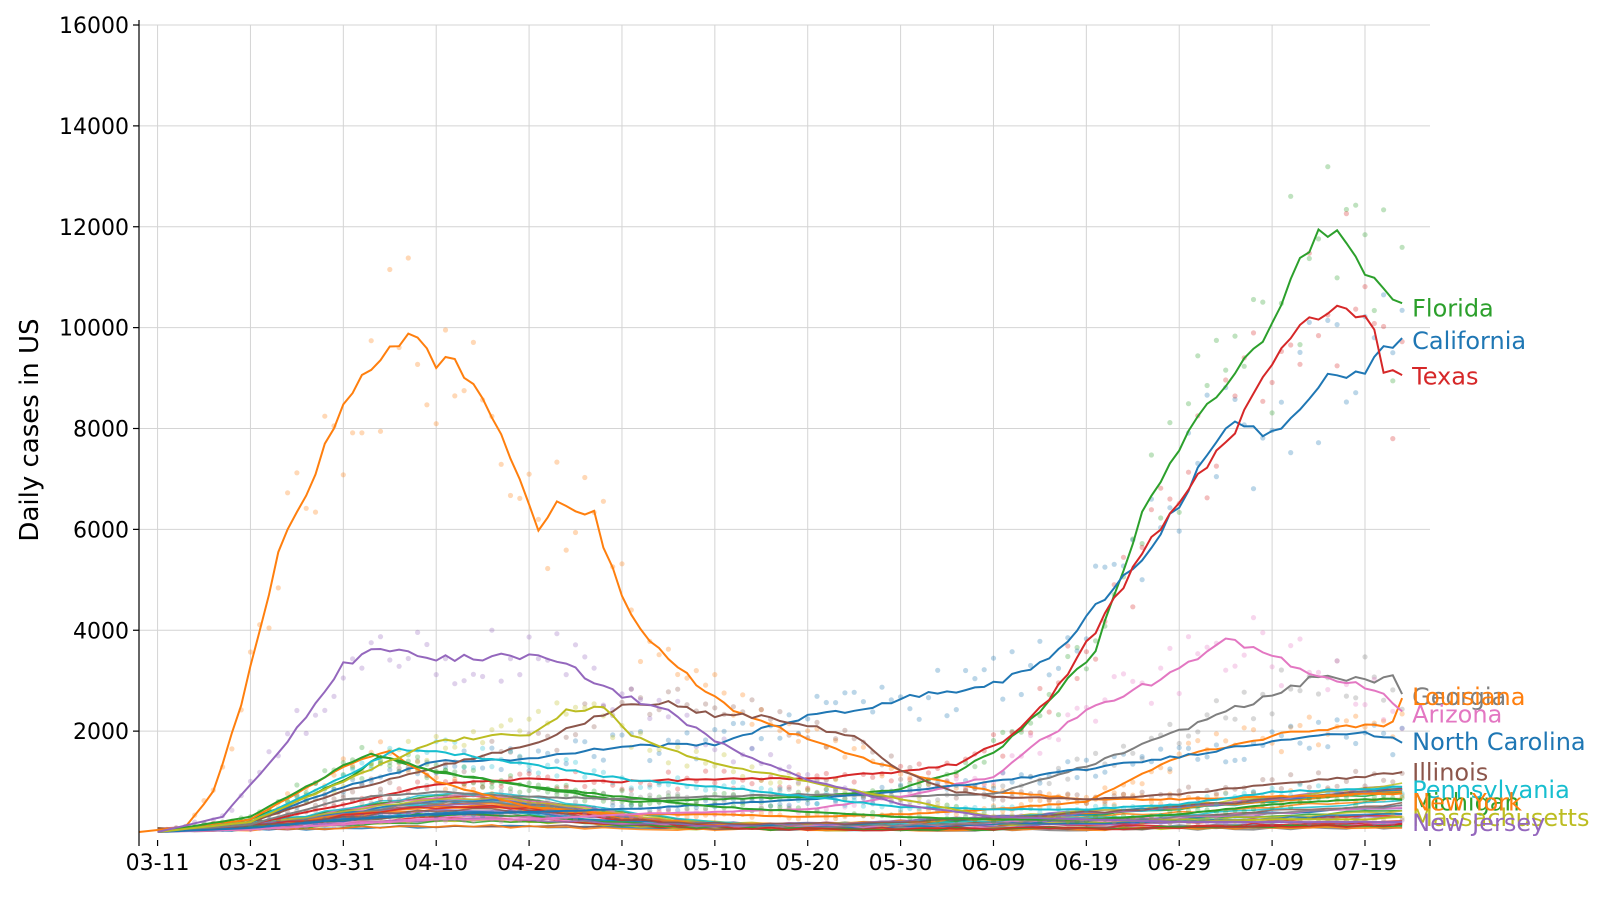 The width and height of the screenshot is (1600, 900). Describe the element at coordinates (101, 530) in the screenshot. I see `y-tick-label: 6000` at that location.